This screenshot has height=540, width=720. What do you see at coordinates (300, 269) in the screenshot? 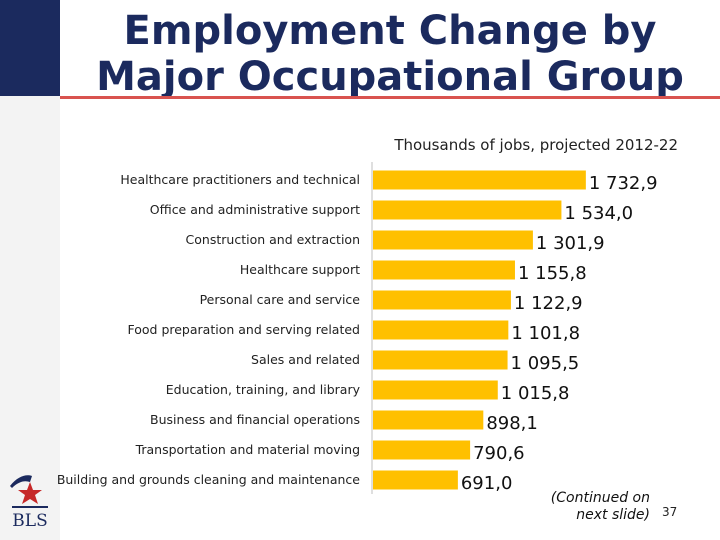
I see `category-label: Healthcare support` at bounding box center [300, 269].